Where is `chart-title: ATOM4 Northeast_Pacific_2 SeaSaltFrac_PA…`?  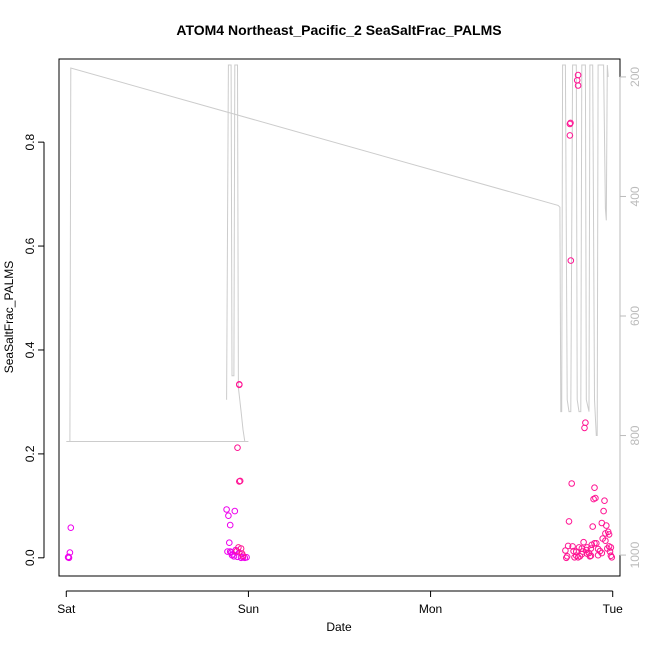 chart-title: ATOM4 Northeast_Pacific_2 SeaSaltFrac_PA… is located at coordinates (338, 30).